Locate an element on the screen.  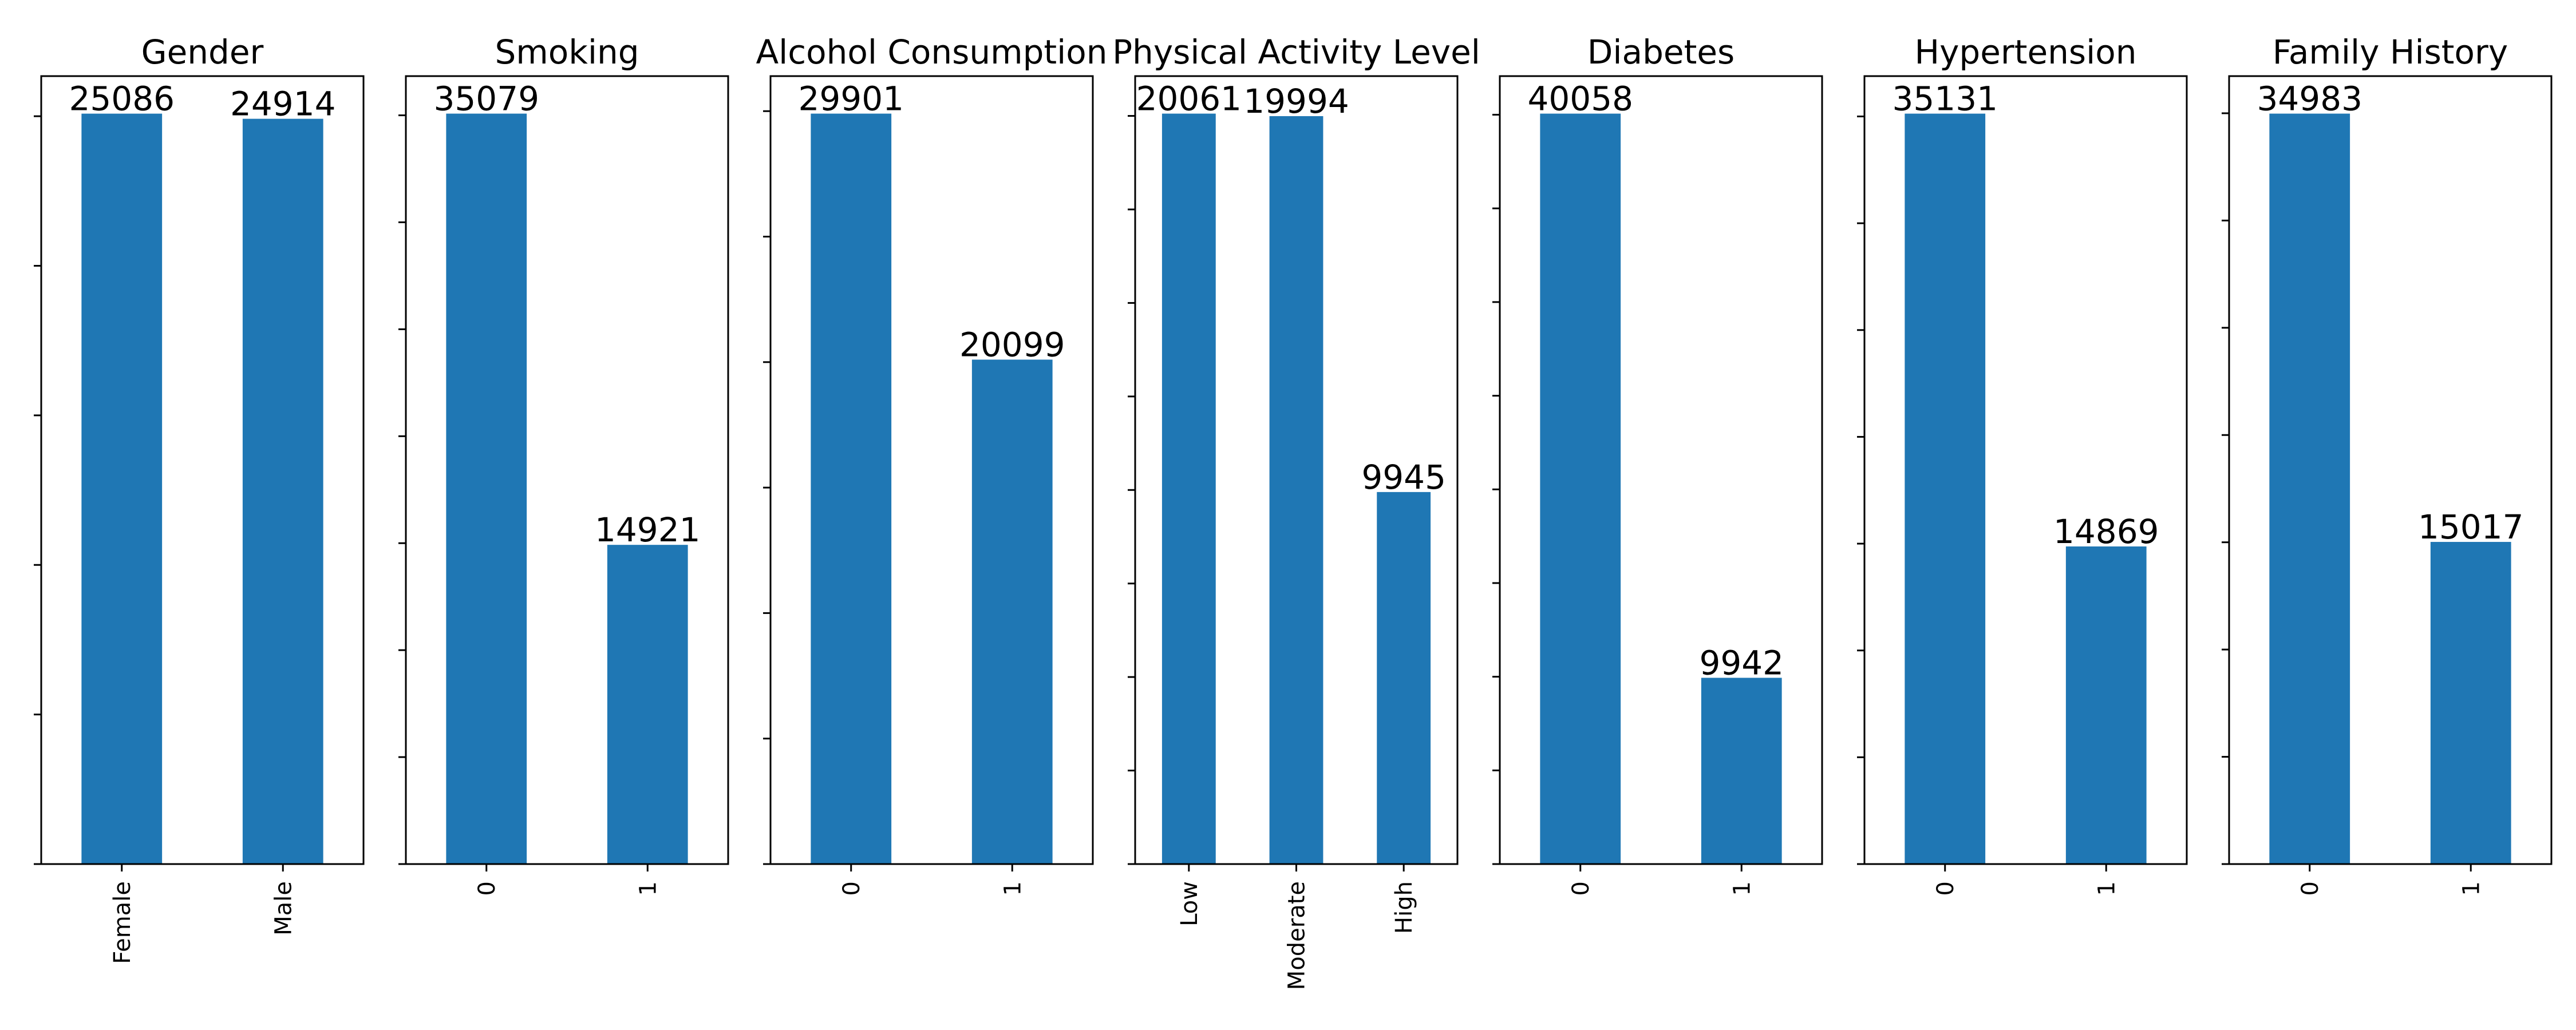
bar-value-label: 25086 is located at coordinates (122, 99).